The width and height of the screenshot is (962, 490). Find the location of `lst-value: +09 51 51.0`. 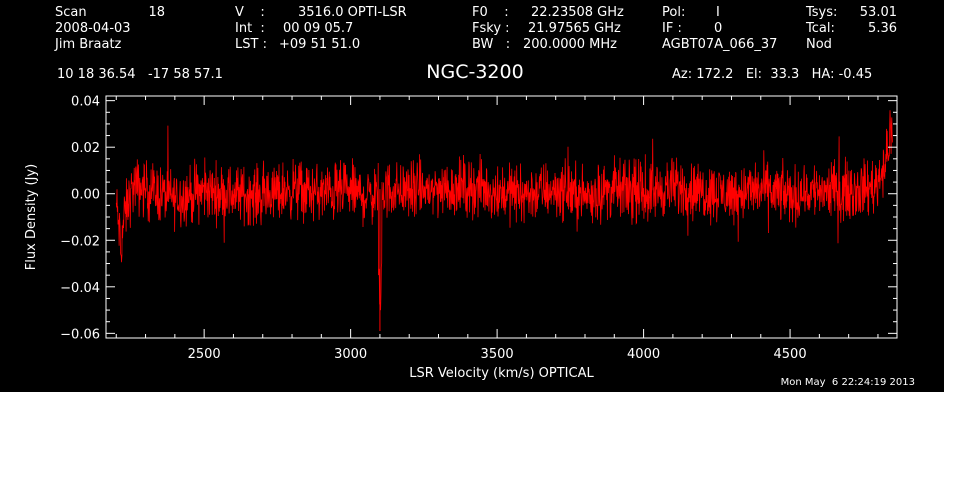

lst-value: +09 51 51.0 is located at coordinates (320, 44).